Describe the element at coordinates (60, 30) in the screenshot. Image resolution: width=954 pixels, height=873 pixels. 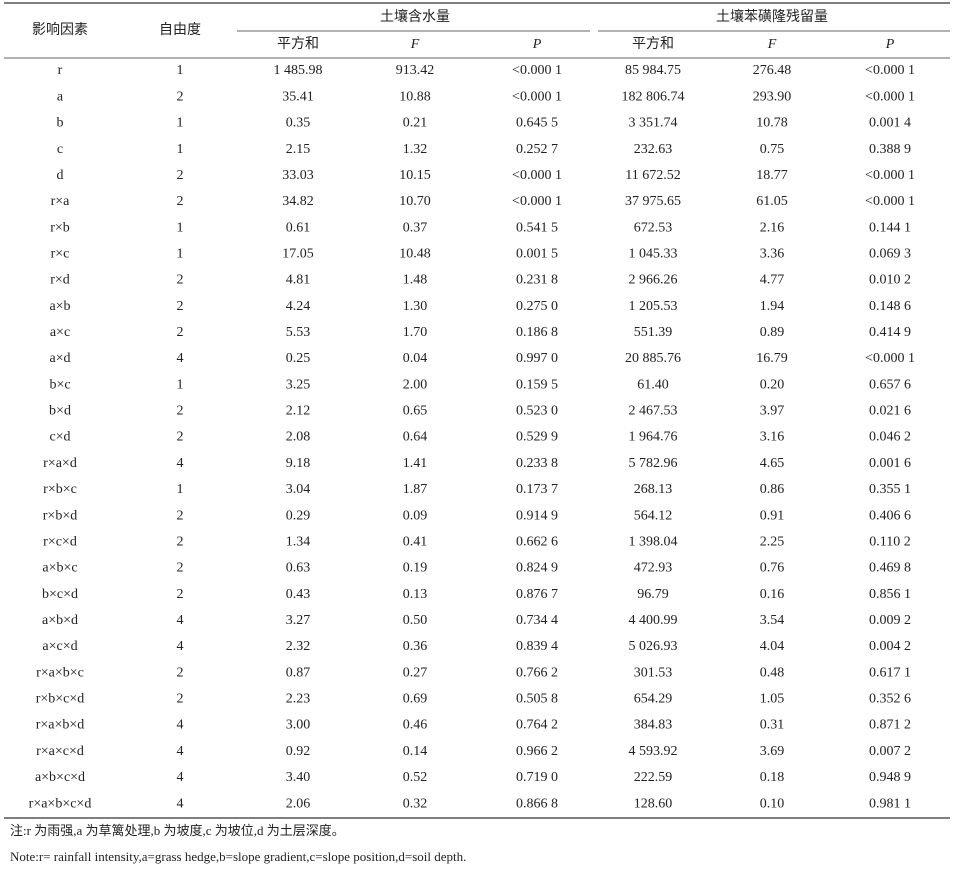
I see `header-factor: 影响因素` at that location.